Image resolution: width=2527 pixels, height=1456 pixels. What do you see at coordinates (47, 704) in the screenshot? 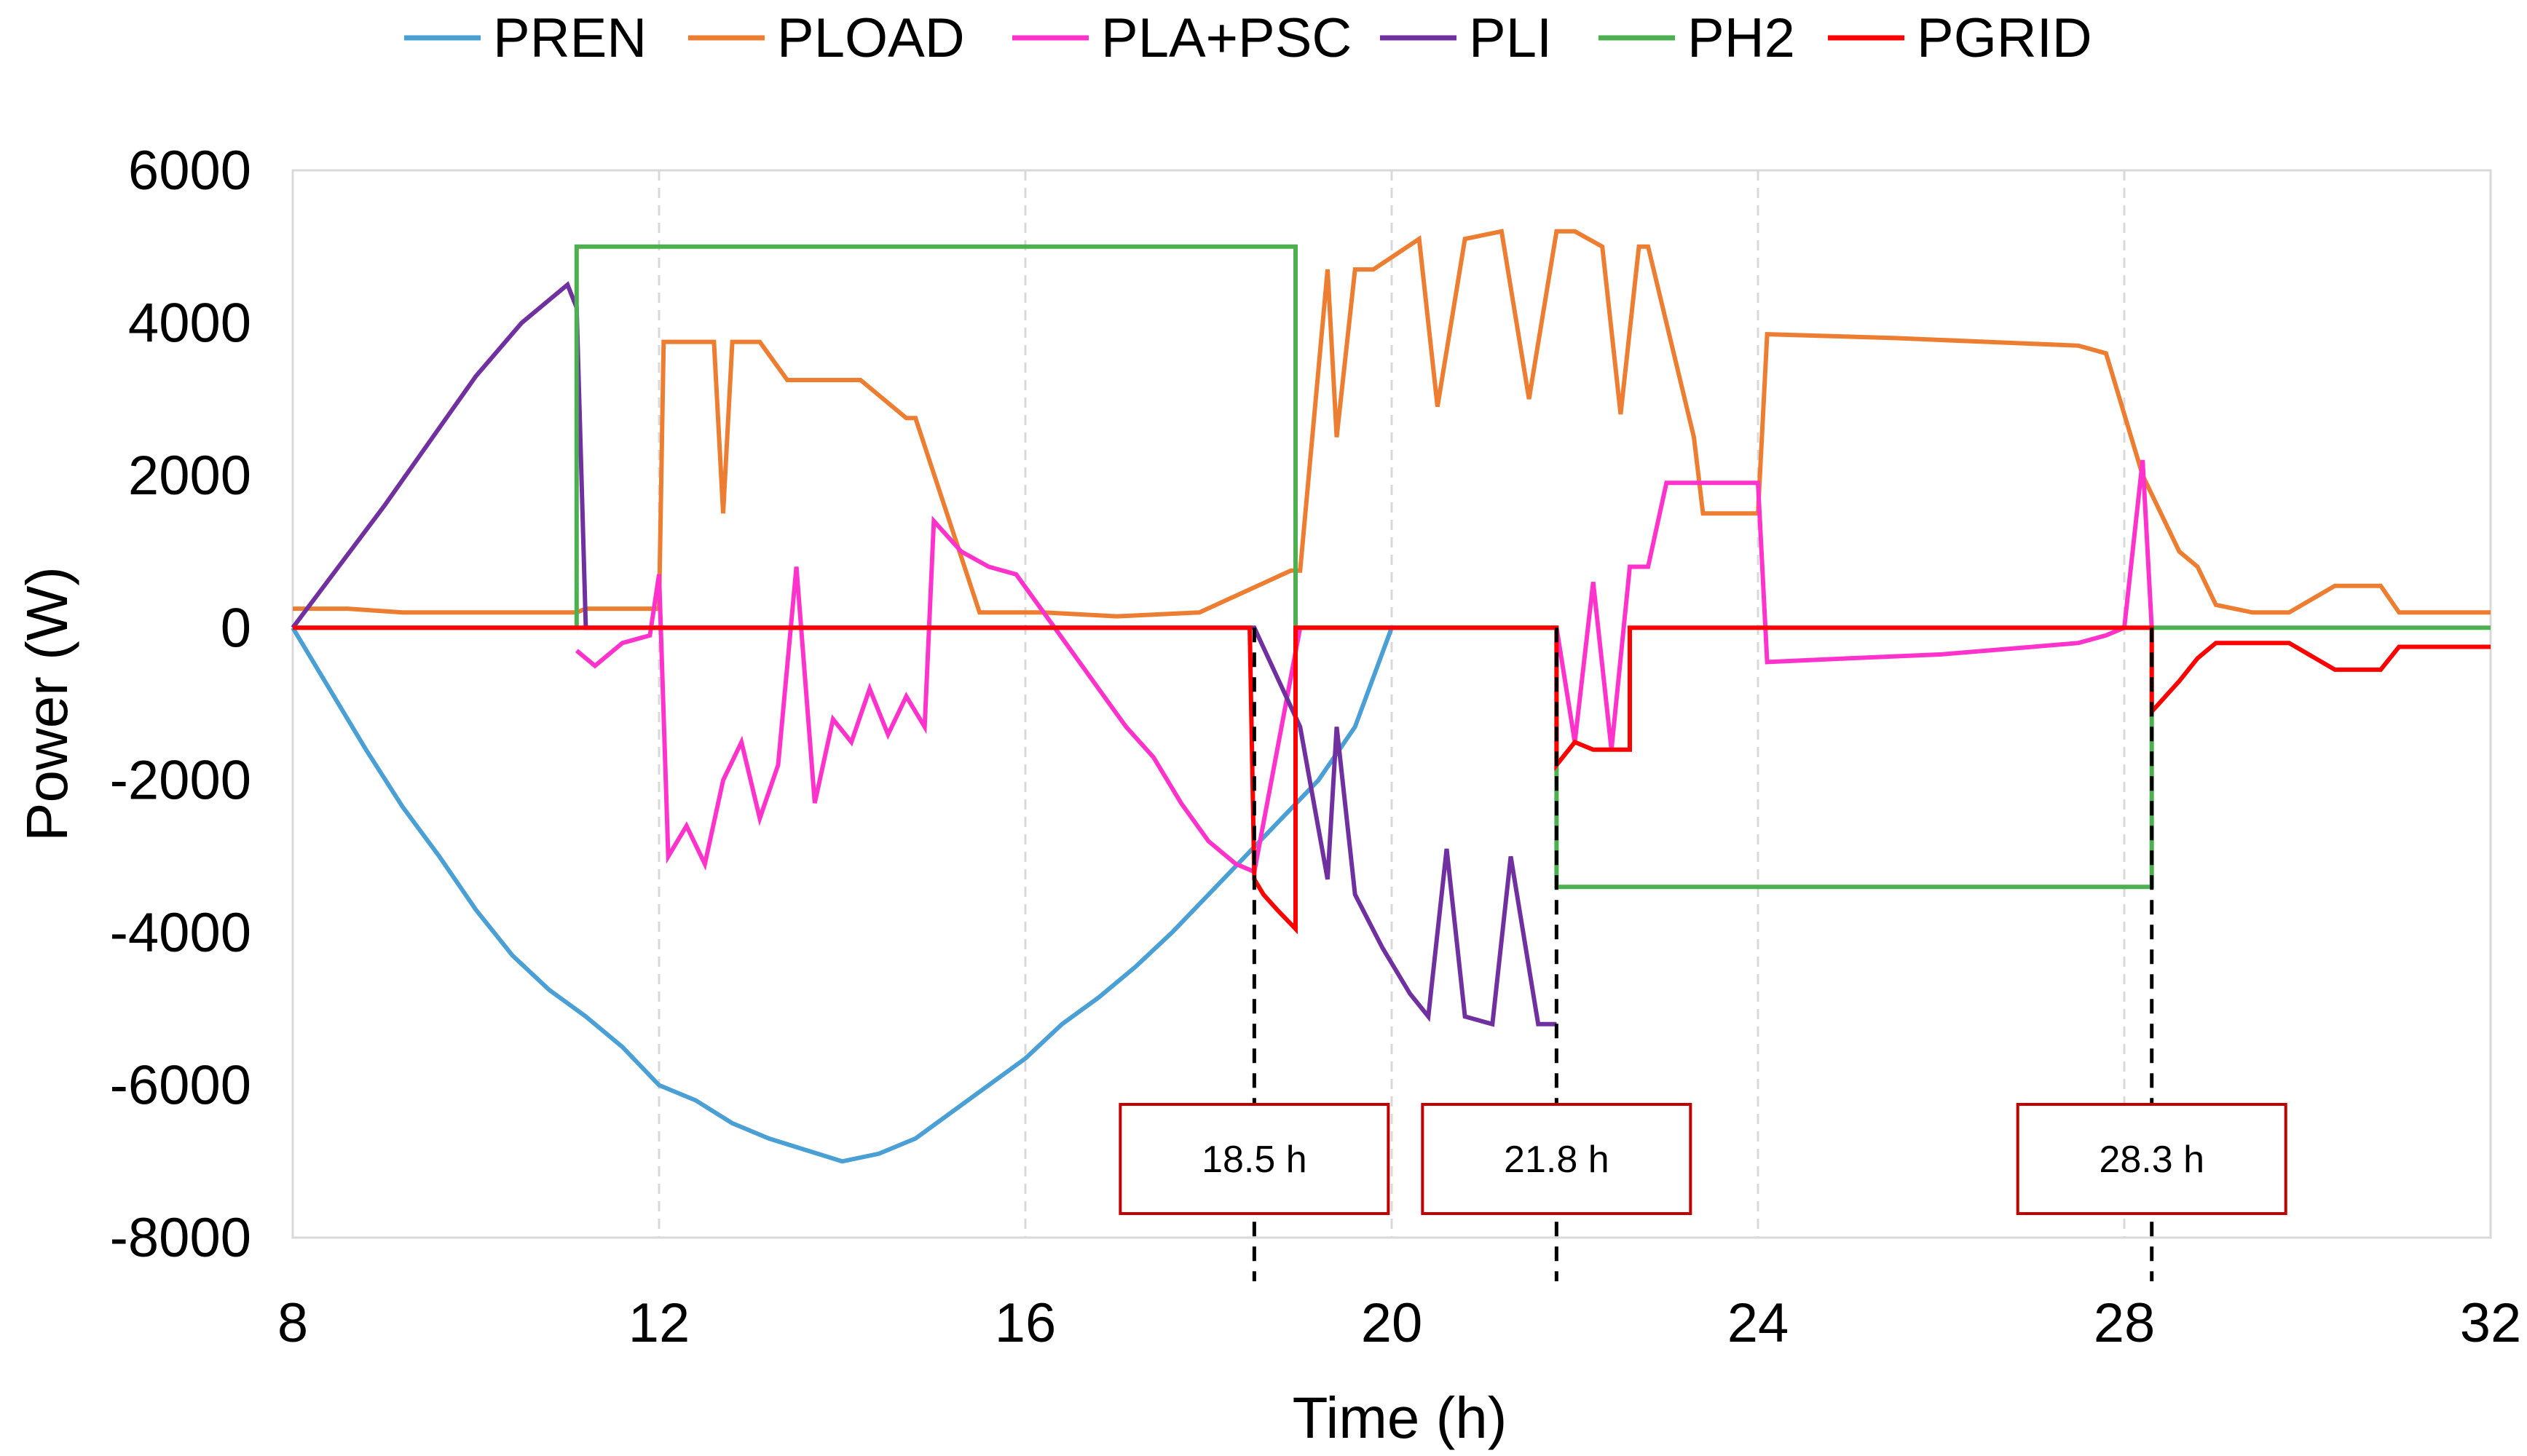
I see `y-axis-title: Power (W)` at bounding box center [47, 704].